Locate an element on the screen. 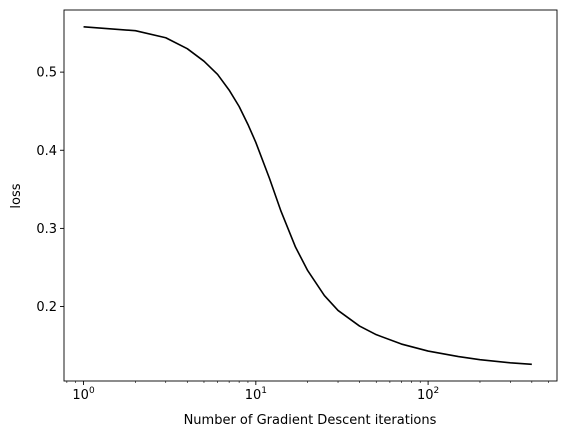 This screenshot has width=567, height=441. y-tick-label: 0.4 is located at coordinates (46, 151).